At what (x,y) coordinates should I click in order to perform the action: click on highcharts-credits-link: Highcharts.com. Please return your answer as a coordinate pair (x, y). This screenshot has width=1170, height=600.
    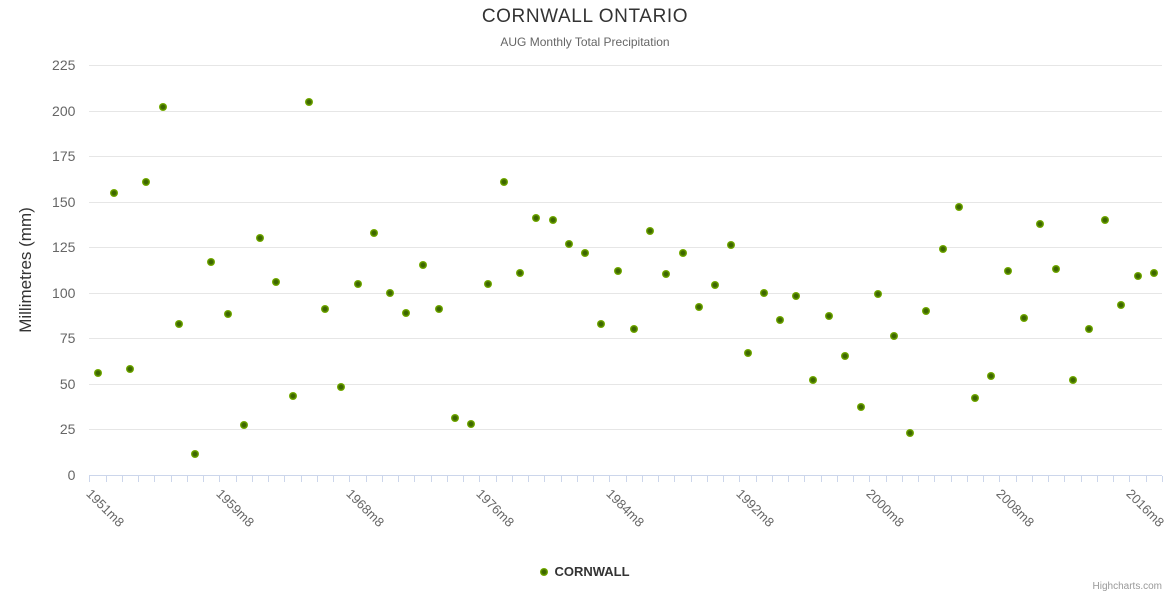
    Looking at the image, I should click on (1127, 586).